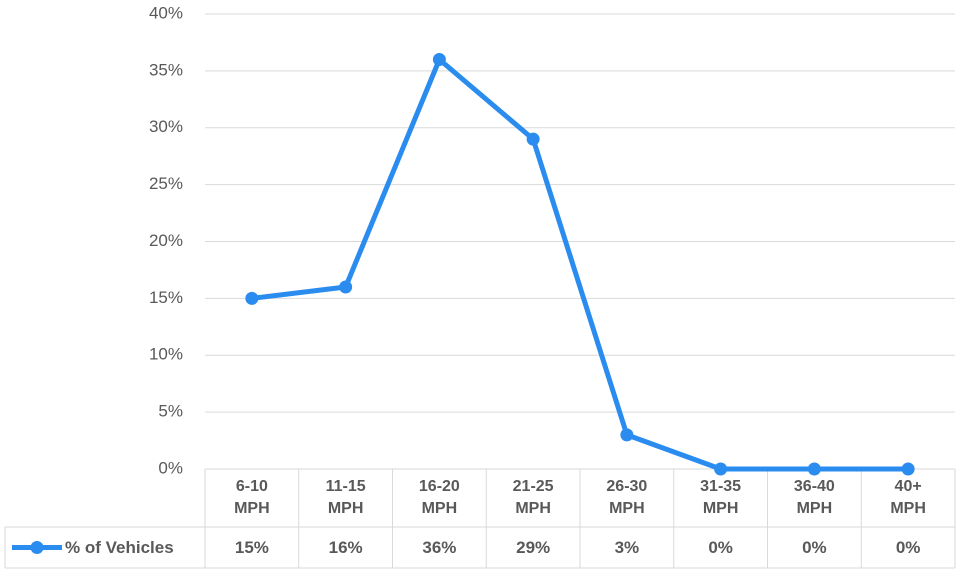 The image size is (956, 574). I want to click on y-tick-label: 35%, so click(166, 69).